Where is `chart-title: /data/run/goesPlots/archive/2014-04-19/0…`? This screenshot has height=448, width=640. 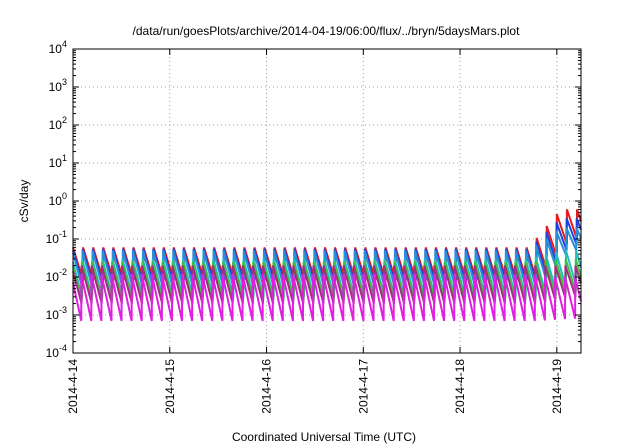
chart-title: /data/run/goesPlots/archive/2014-04-19/0… is located at coordinates (327, 31).